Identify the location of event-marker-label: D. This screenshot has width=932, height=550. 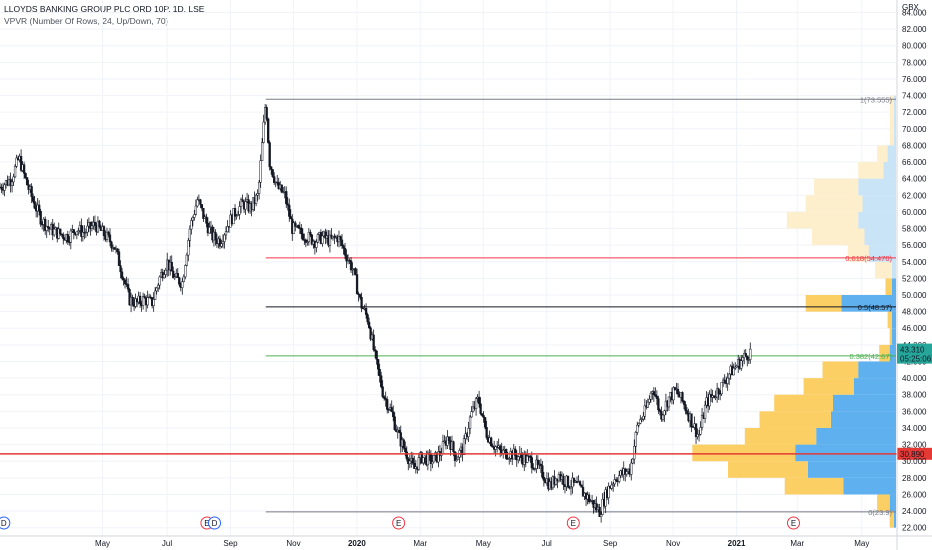
(215, 523).